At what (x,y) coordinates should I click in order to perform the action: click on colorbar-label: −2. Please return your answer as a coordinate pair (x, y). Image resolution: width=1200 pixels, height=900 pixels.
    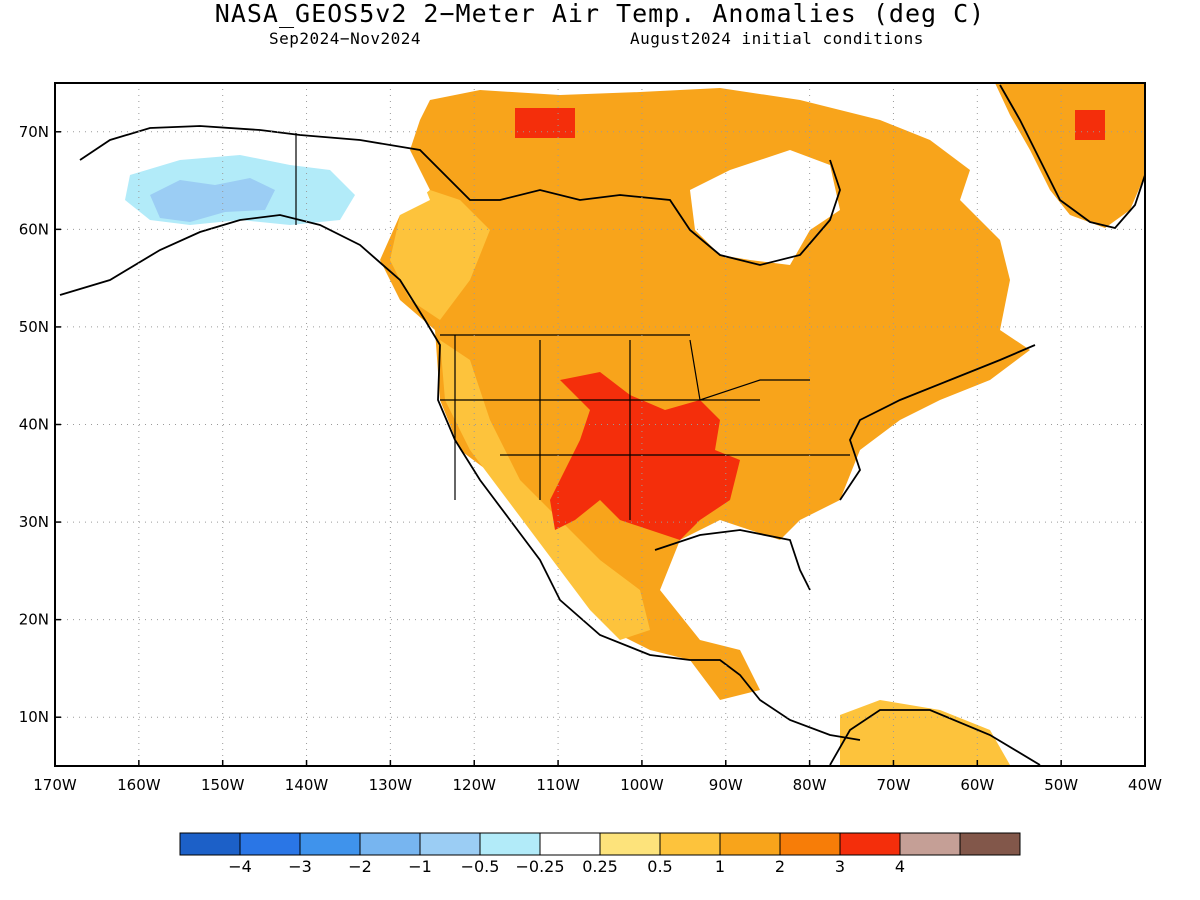
    Looking at the image, I should click on (360, 866).